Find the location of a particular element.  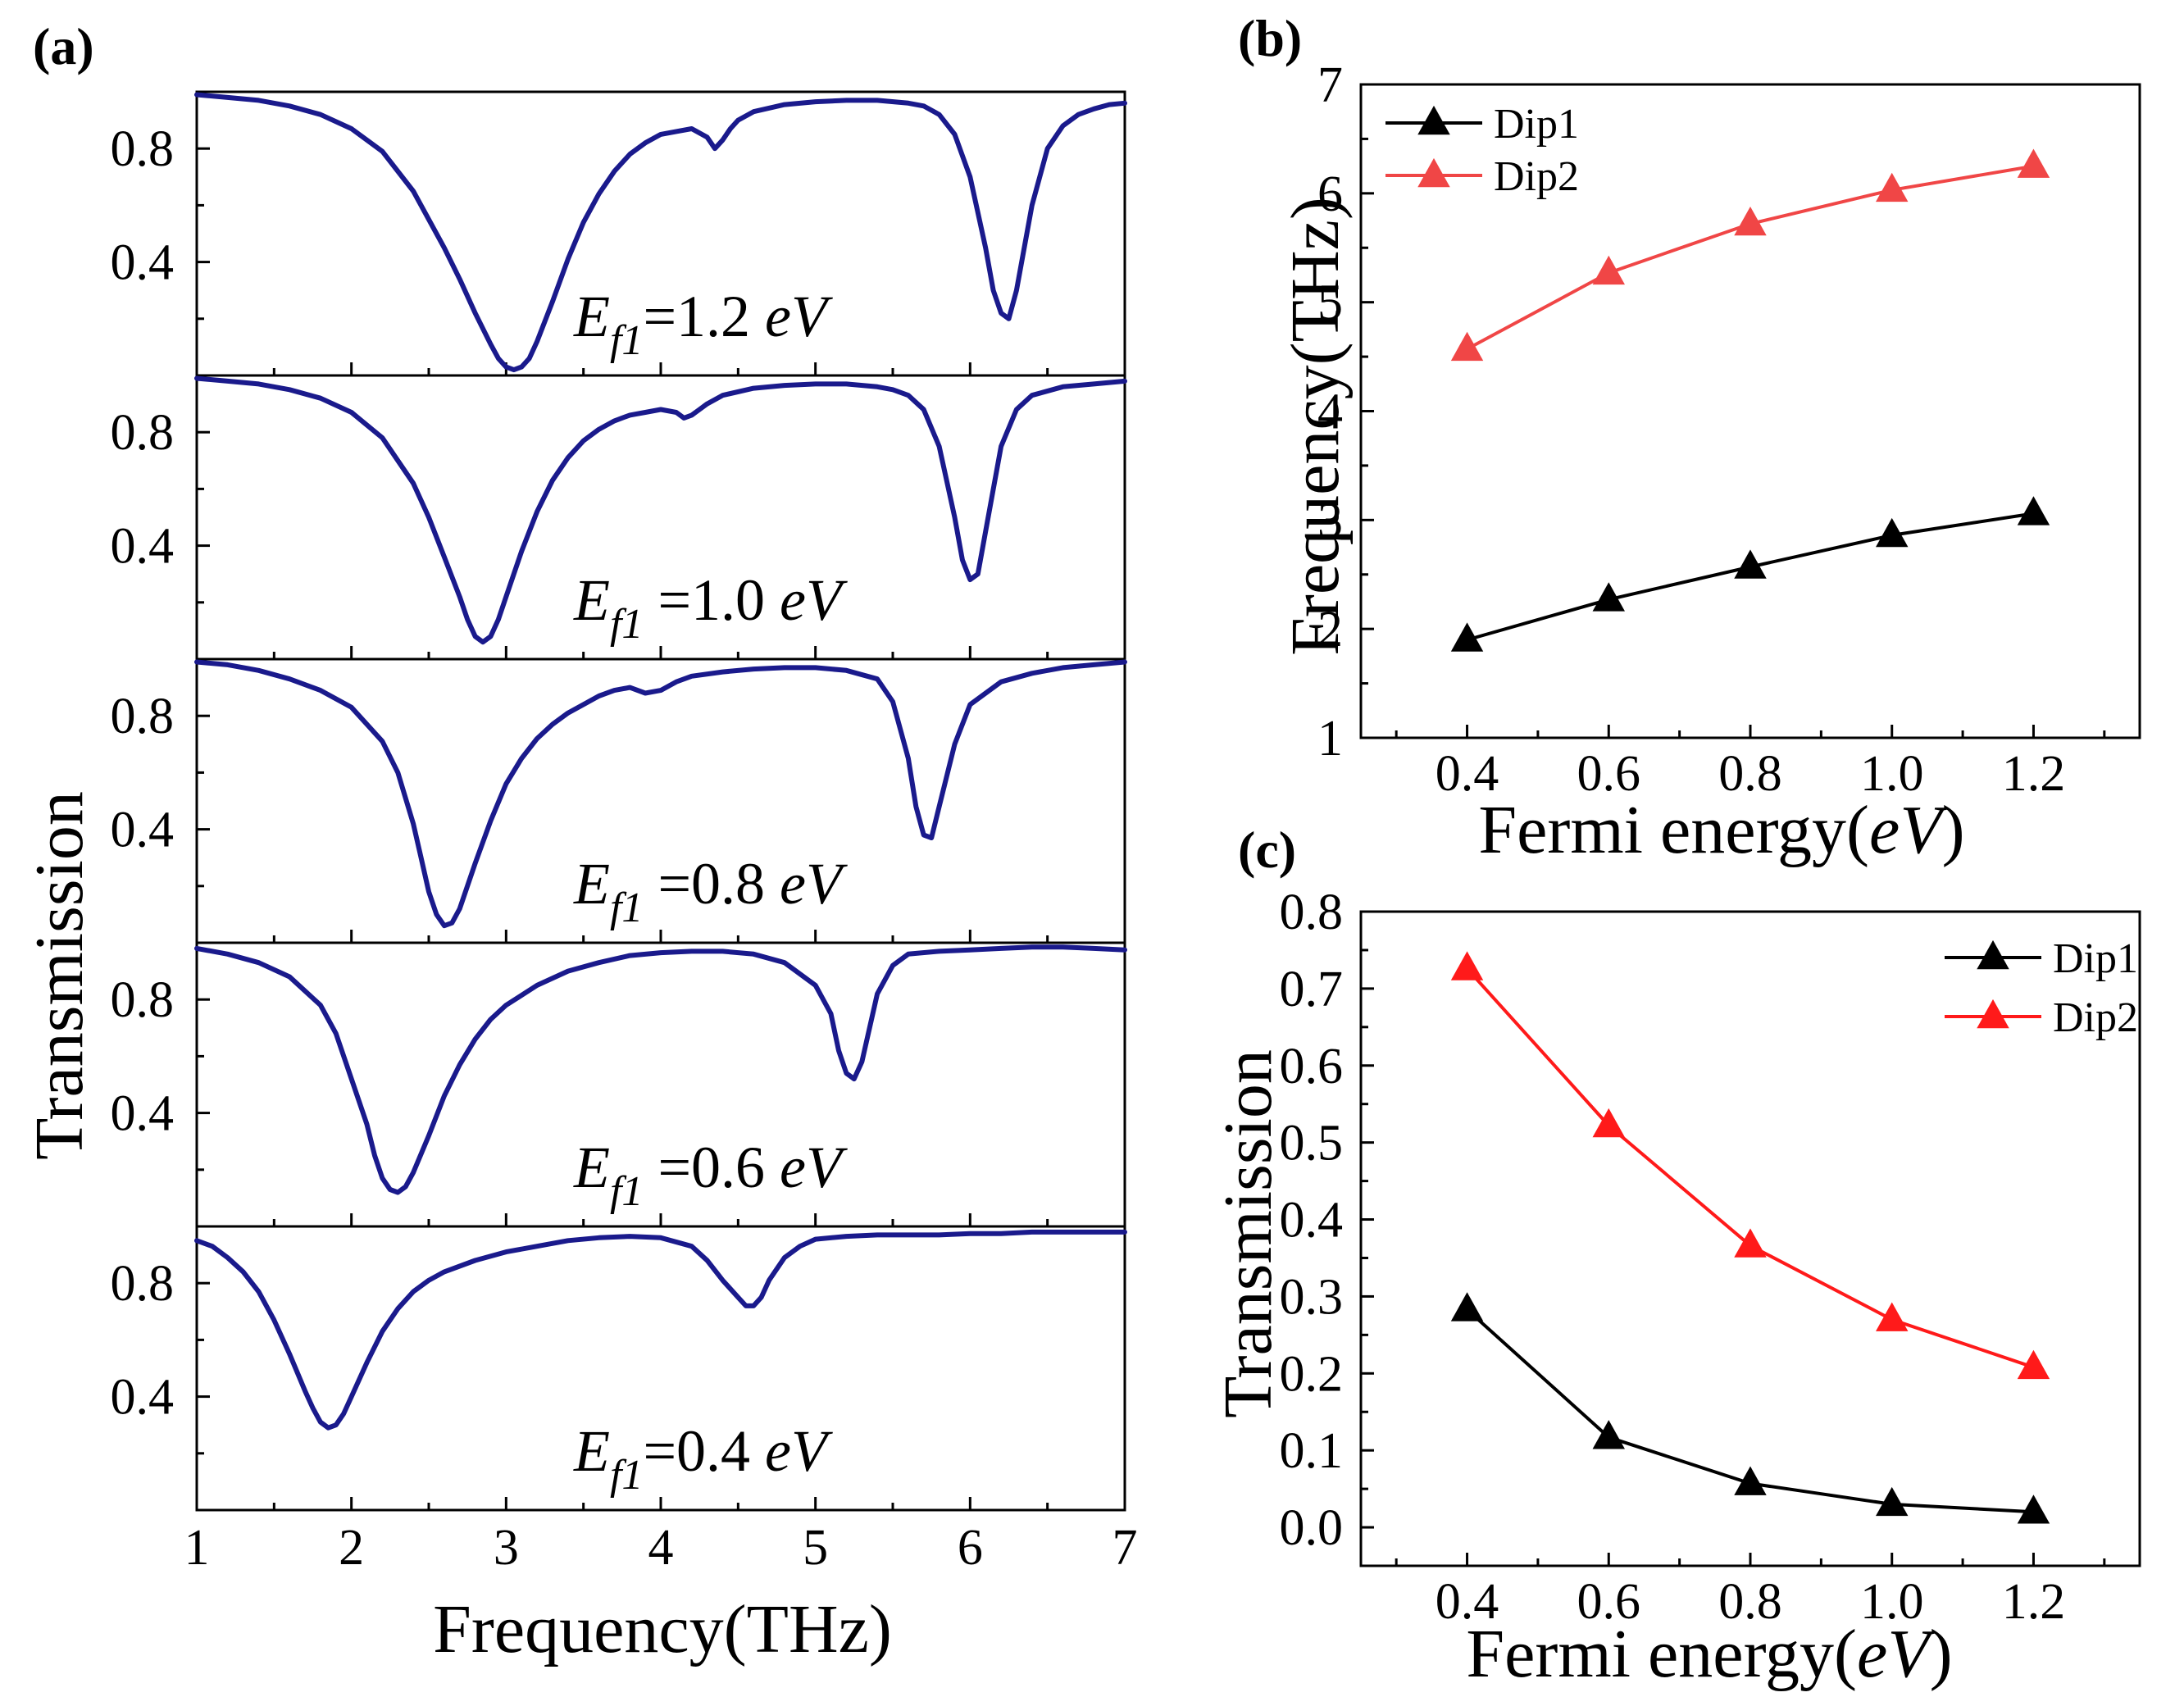

subplot-3: 0.4 0.8 Ef1 =0.8 eV is located at coordinates (619, 800).